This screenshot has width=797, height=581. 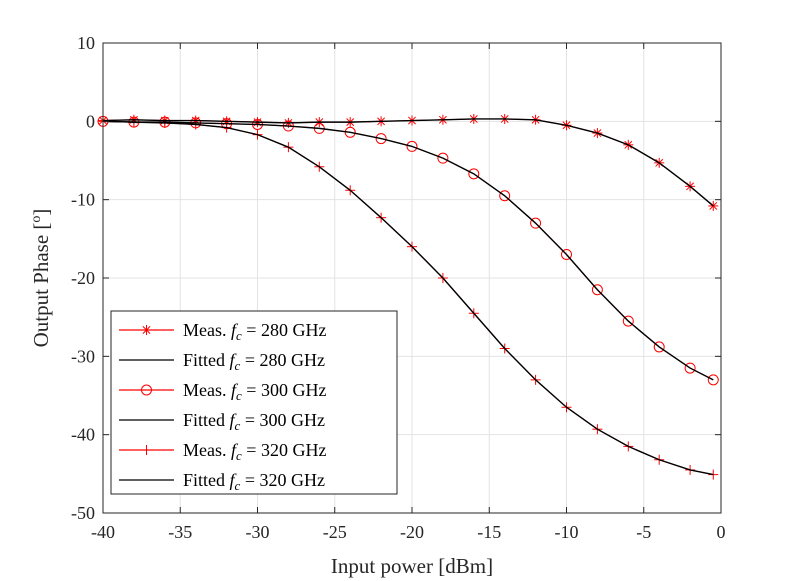 What do you see at coordinates (335, 532) in the screenshot?
I see `x-tick-label: -25` at bounding box center [335, 532].